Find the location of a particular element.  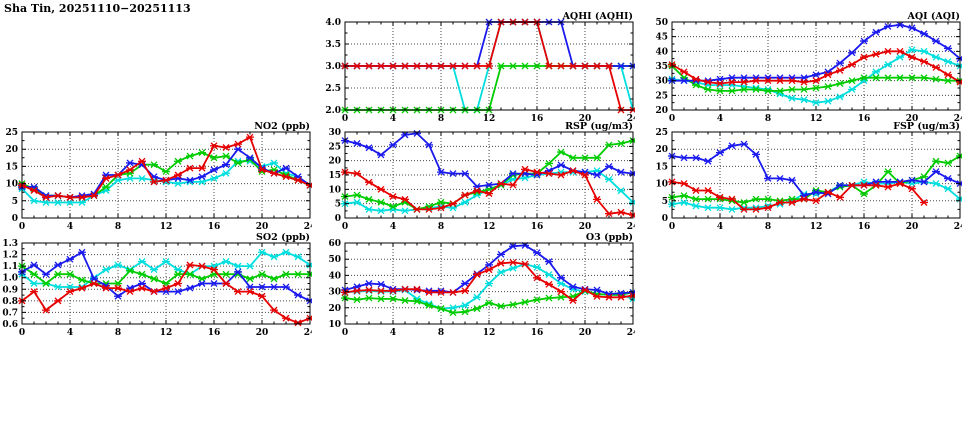

chart-svg-fsp: 0 5 10 15 20 25 0 4 8 12 16 20 24 FSP (ug/m3) is located at coordinates (810, 176).